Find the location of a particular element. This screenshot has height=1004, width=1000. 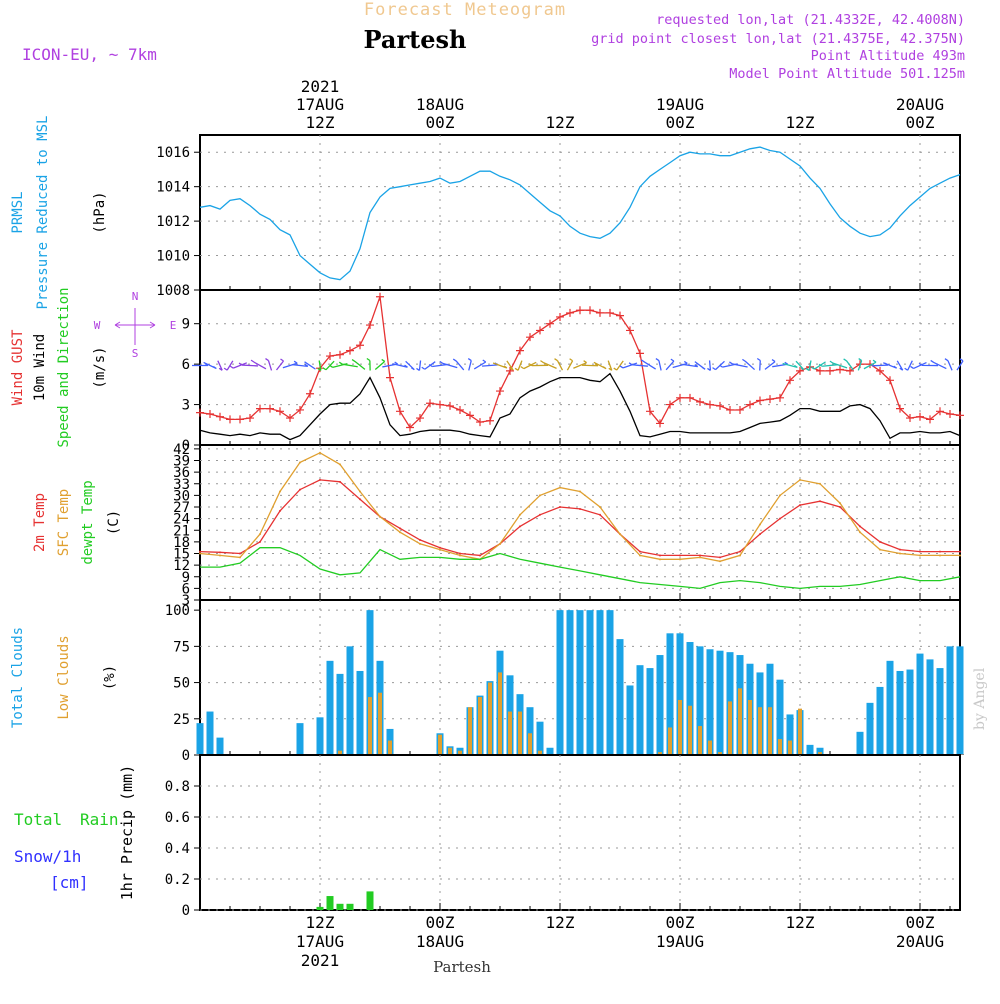

top-date-label: 20AUG is located at coordinates (920, 104).